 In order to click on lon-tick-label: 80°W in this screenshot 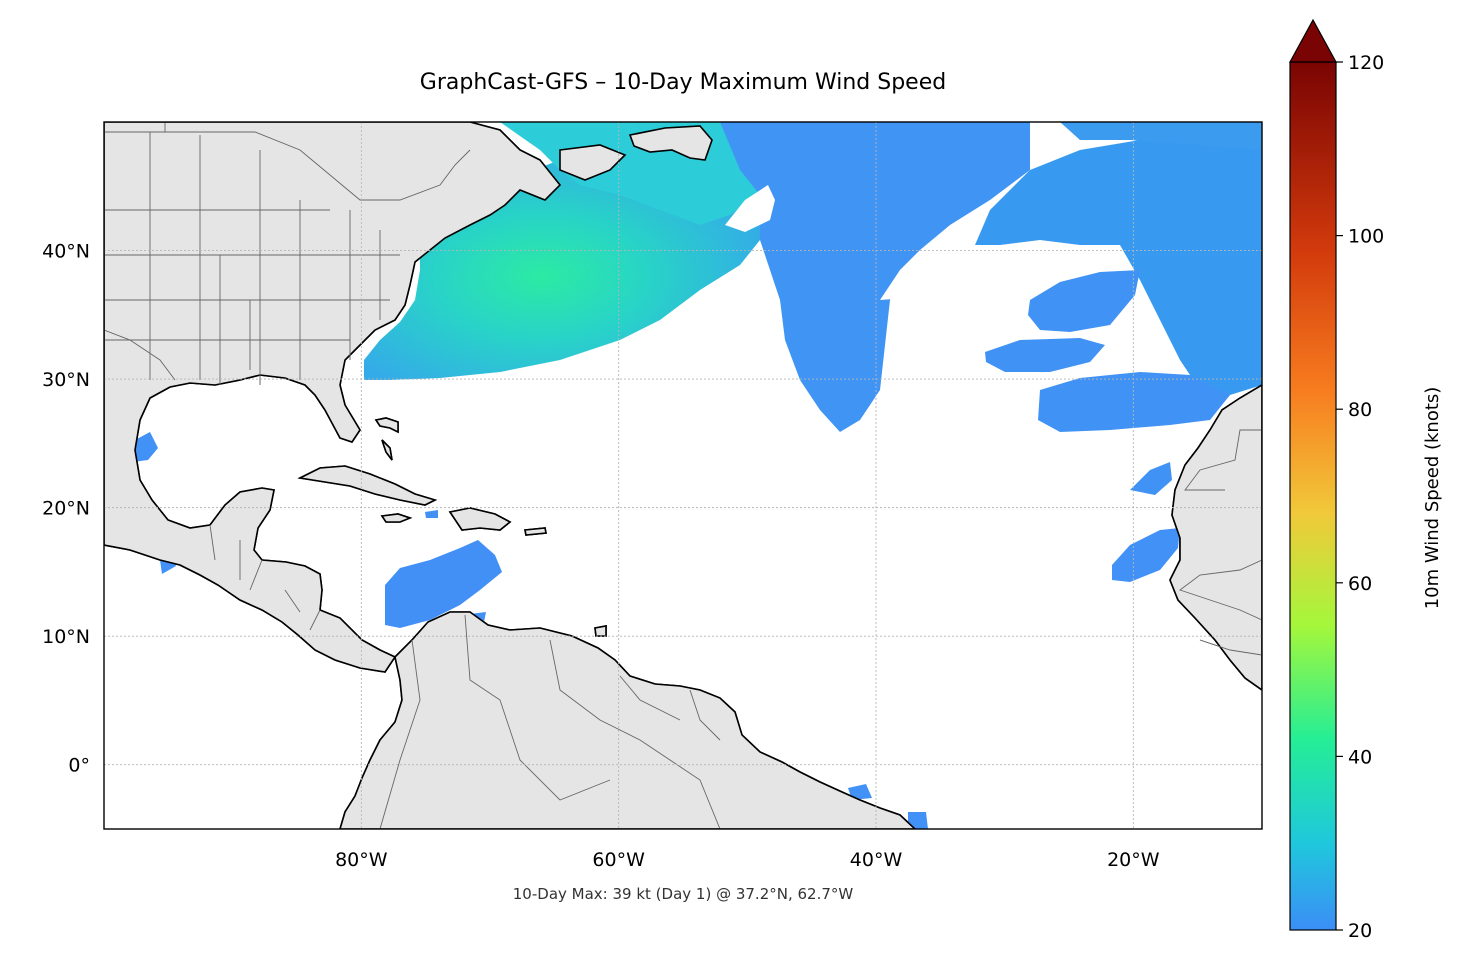, I will do `click(361, 860)`.